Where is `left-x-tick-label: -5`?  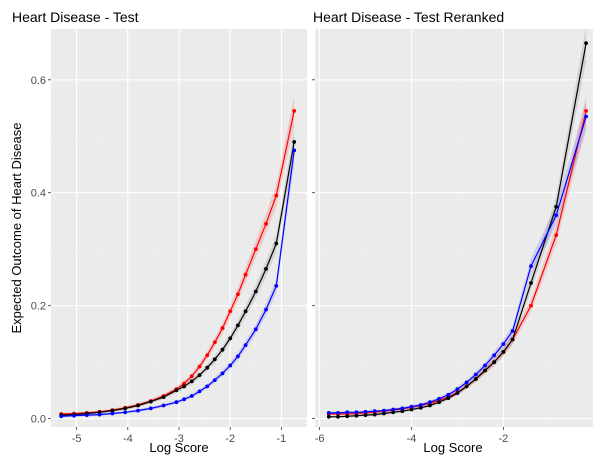 left-x-tick-label: -5 is located at coordinates (77, 439).